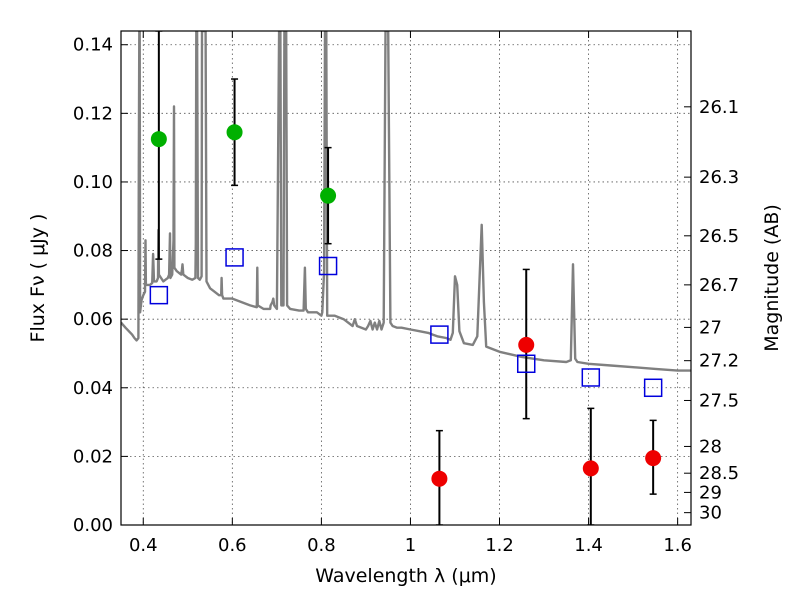 The image size is (800, 600). Describe the element at coordinates (93, 319) in the screenshot. I see `y-tick-label: 0.06` at that location.